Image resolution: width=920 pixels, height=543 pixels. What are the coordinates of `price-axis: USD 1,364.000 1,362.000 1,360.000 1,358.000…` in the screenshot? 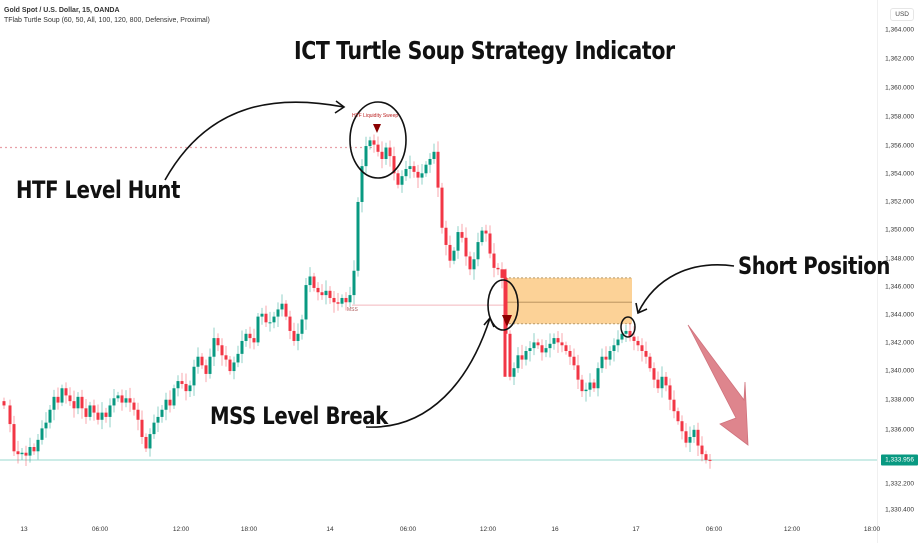 It's located at (898, 271).